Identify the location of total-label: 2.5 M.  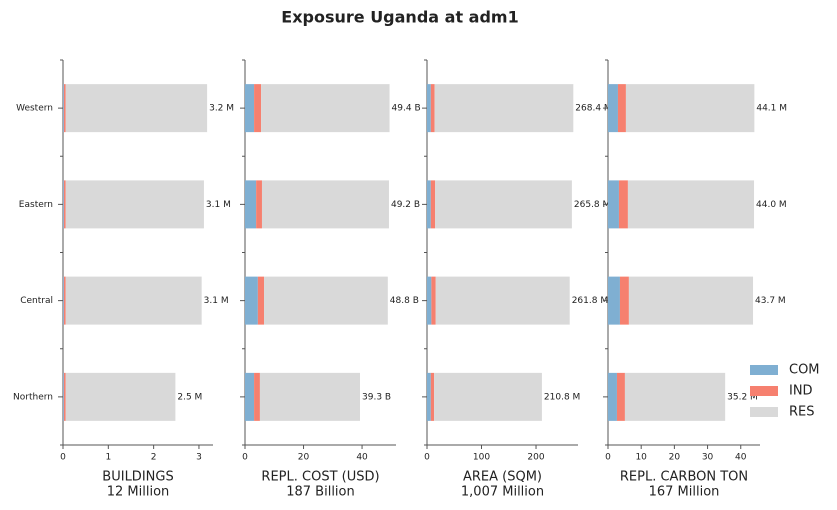
(189, 397).